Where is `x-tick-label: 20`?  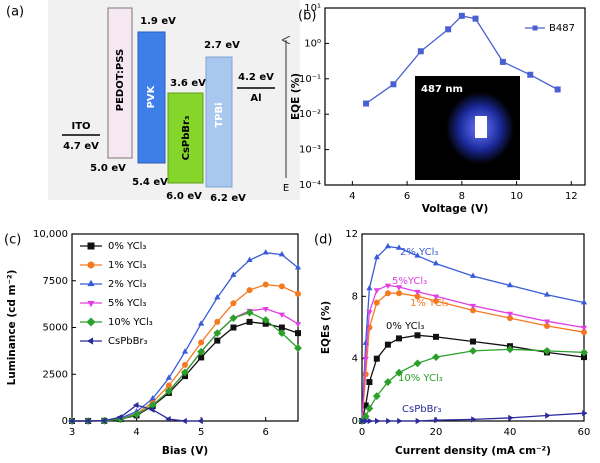
x-tick-label: 20 is located at coordinates (436, 432).